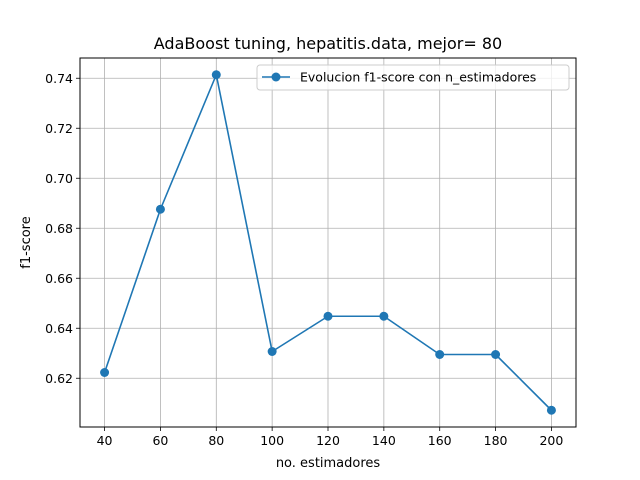 Image resolution: width=640 pixels, height=480 pixels. I want to click on x-tick-label: 80, so click(216, 440).